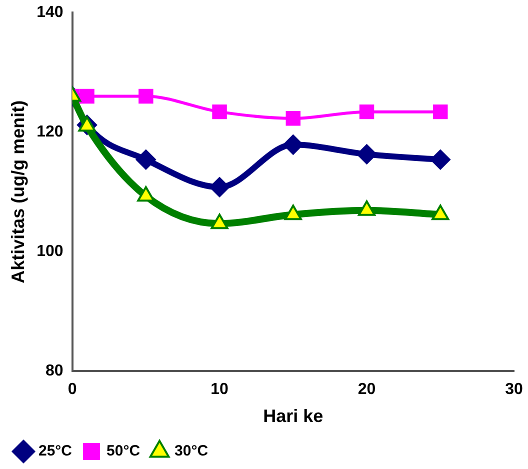 The image size is (528, 469). What do you see at coordinates (72, 389) in the screenshot?
I see `x-tick-label: 0` at bounding box center [72, 389].